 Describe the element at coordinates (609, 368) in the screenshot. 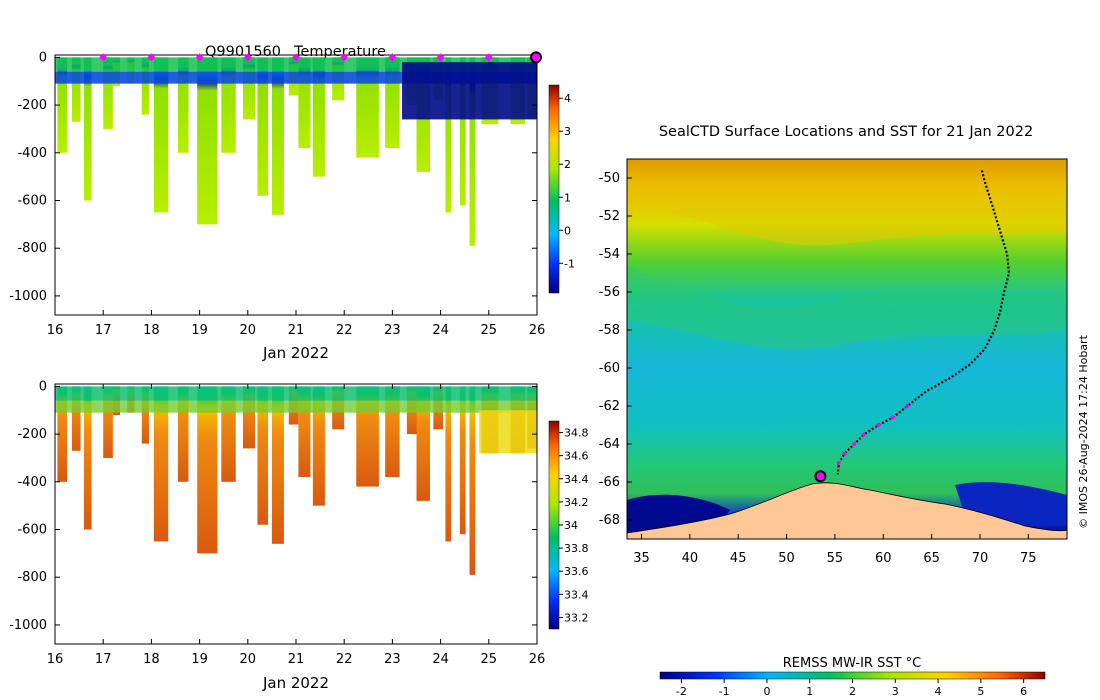

I see `y-tick-label: -60` at that location.